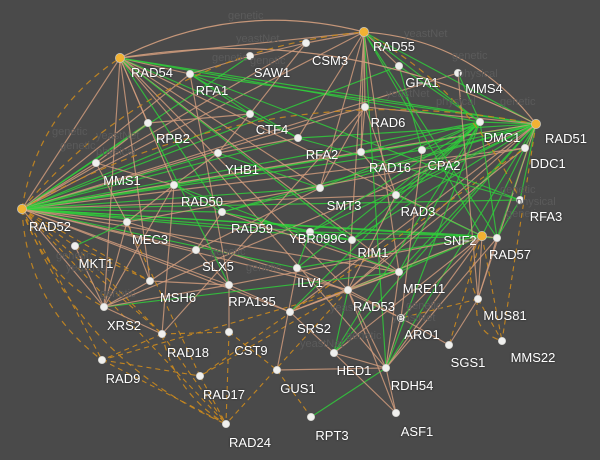 The height and width of the screenshot is (460, 600). Describe the element at coordinates (124, 325) in the screenshot. I see `node-label-XRS2: XRS2` at that location.